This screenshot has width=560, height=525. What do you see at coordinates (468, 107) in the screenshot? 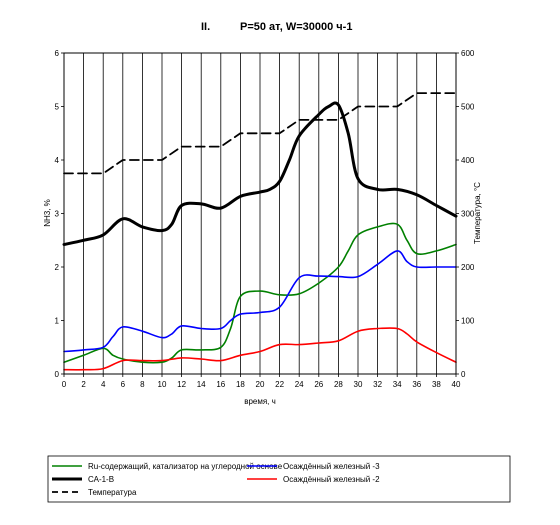
I see `y2-tick-label-500: 500` at bounding box center [468, 107].